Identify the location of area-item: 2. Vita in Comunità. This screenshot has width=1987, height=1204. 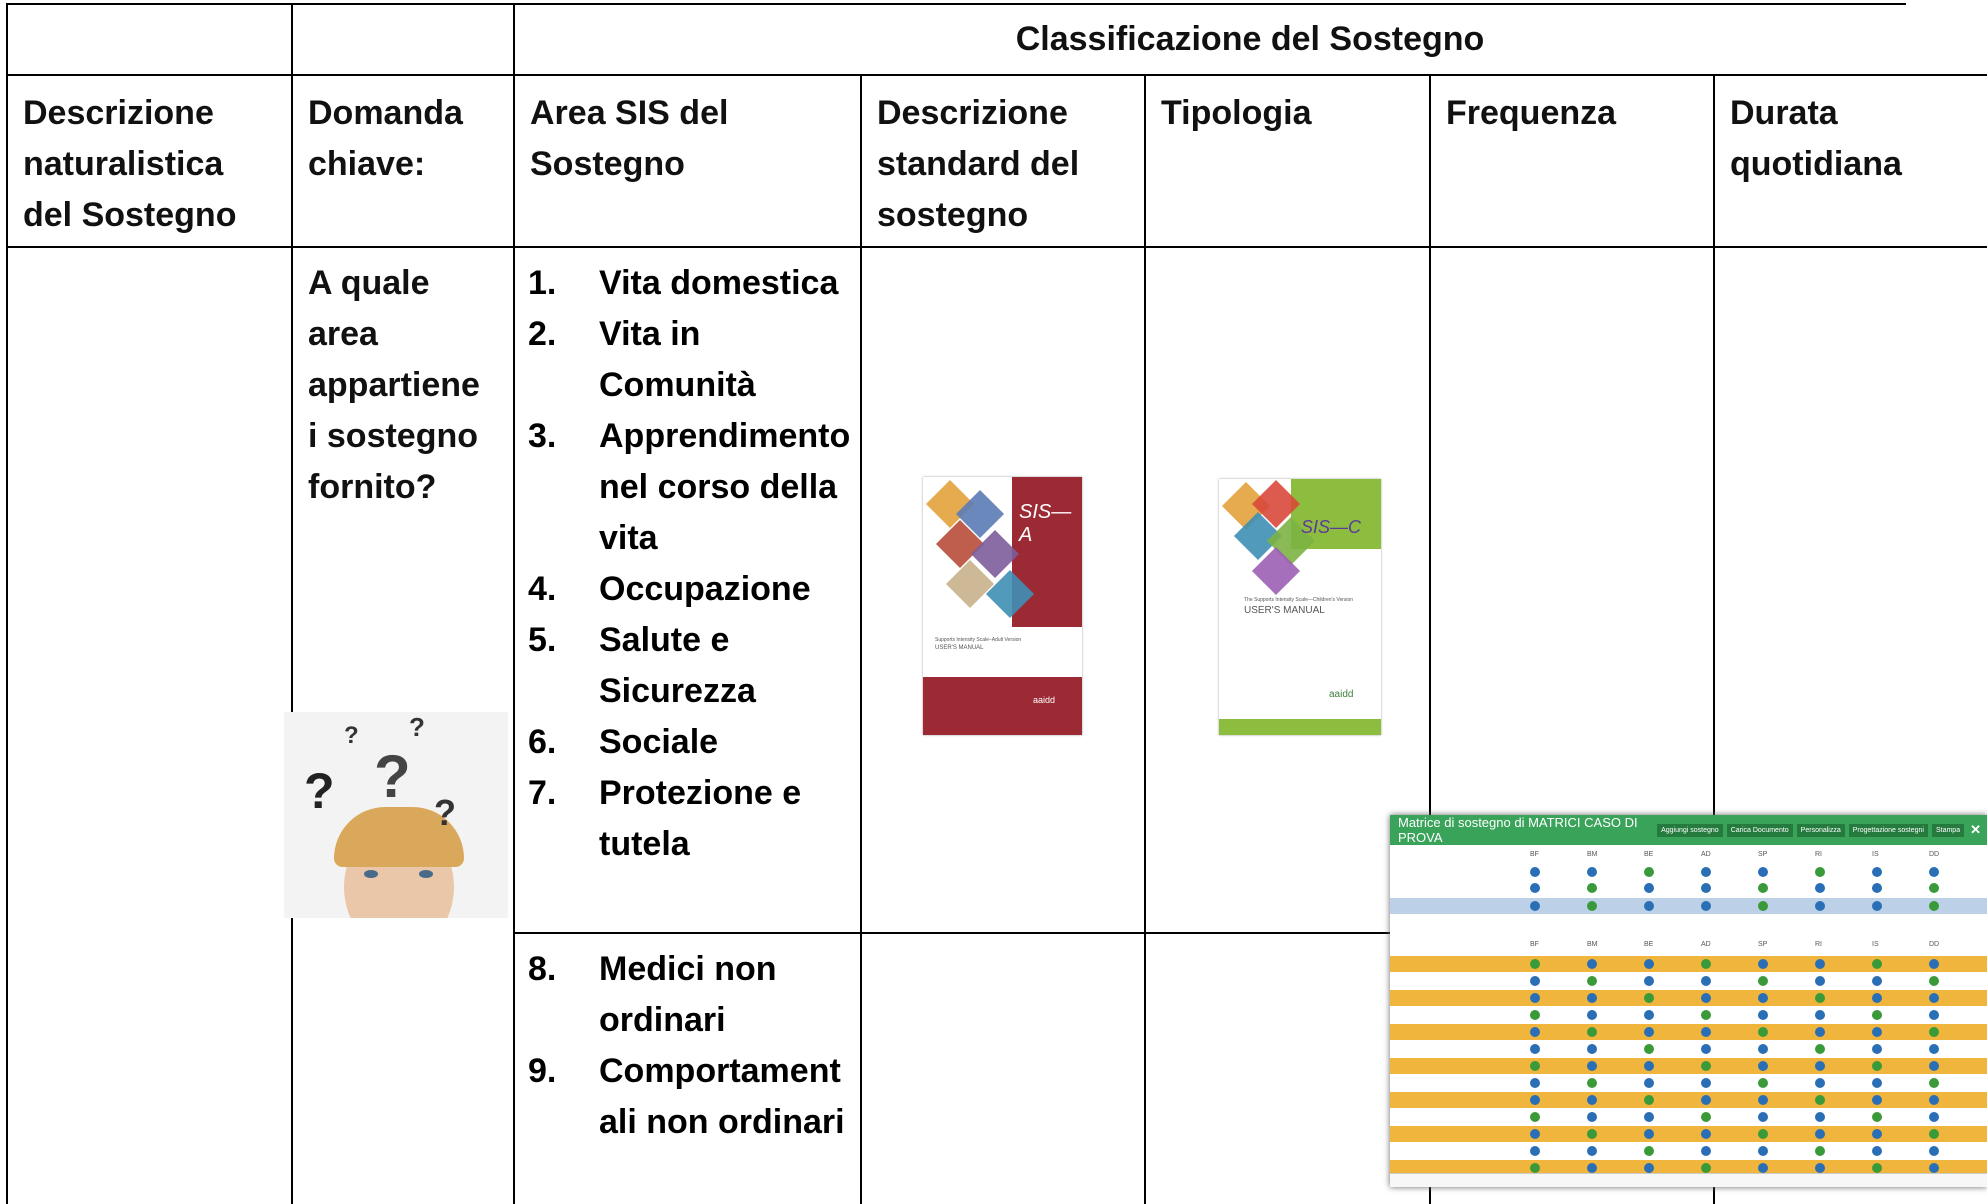
(693, 360).